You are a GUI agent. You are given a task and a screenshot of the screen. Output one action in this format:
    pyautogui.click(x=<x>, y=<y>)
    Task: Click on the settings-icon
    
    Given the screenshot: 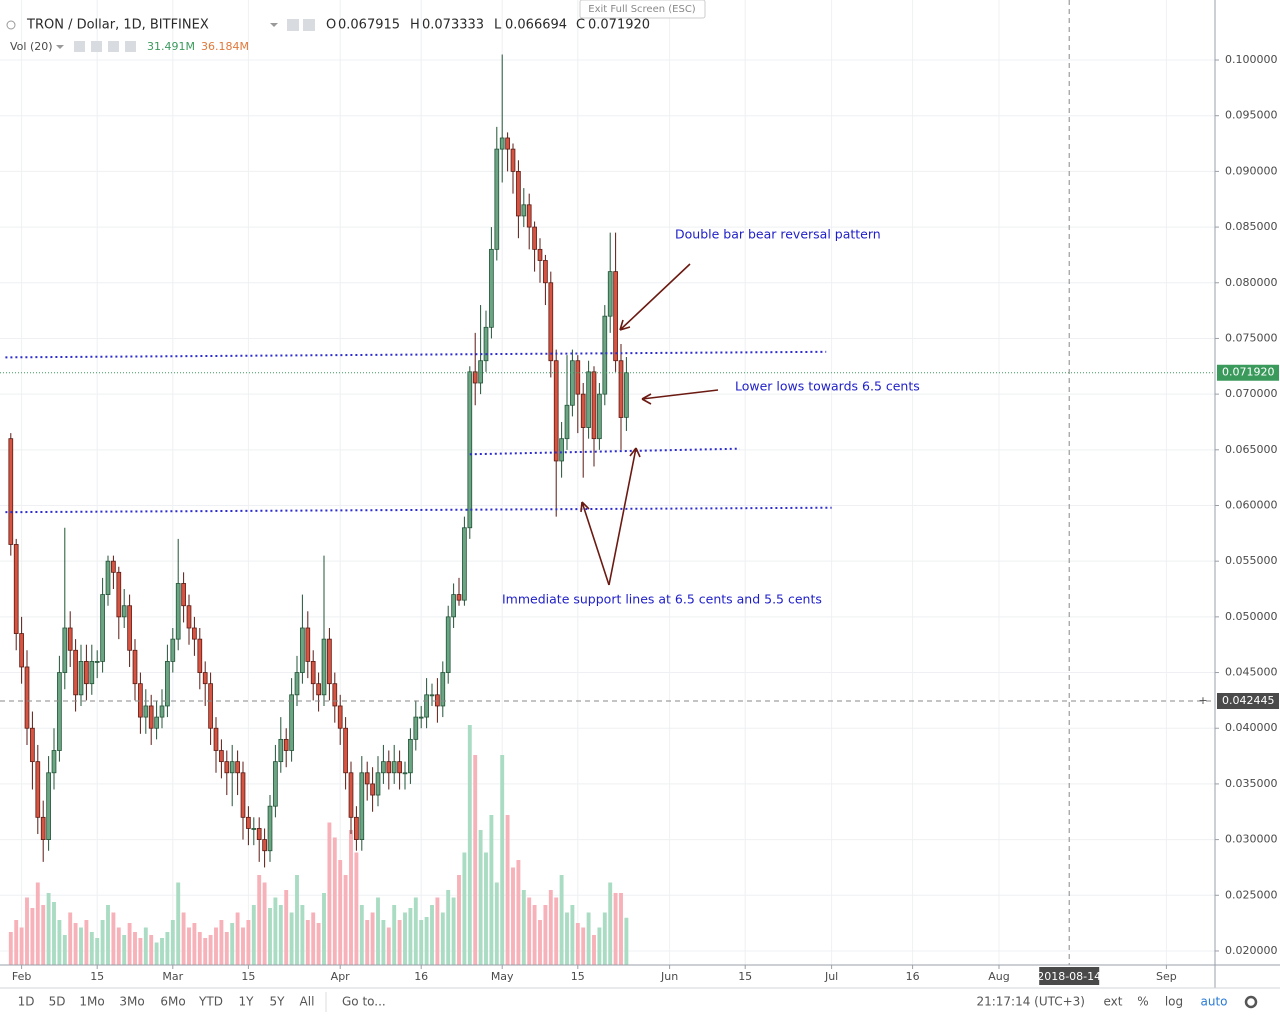 What is the action you would take?
    pyautogui.click(x=1251, y=1002)
    